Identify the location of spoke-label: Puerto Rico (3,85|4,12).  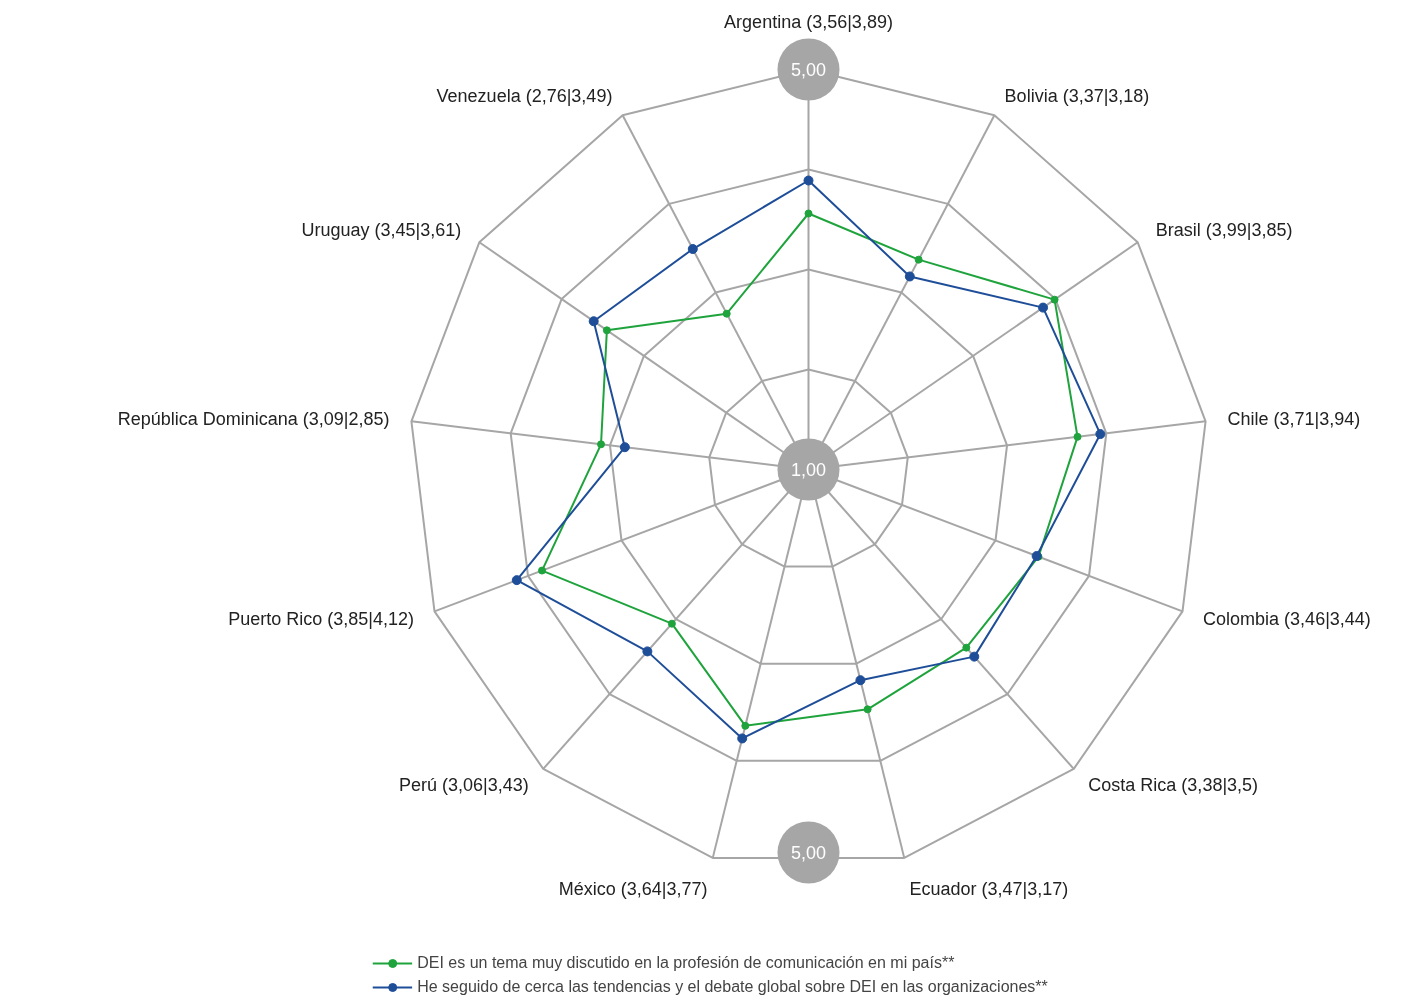
(321, 619).